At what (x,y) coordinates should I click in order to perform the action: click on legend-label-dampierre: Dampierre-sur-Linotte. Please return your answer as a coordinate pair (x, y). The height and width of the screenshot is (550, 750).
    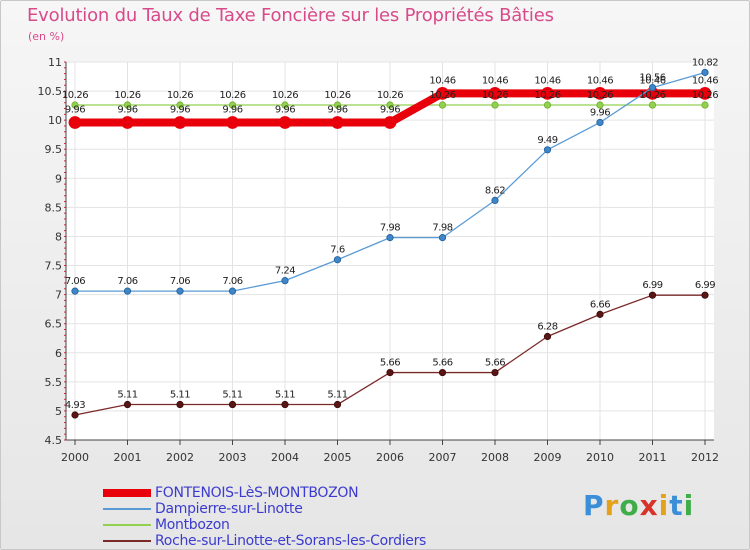
    Looking at the image, I should click on (229, 509).